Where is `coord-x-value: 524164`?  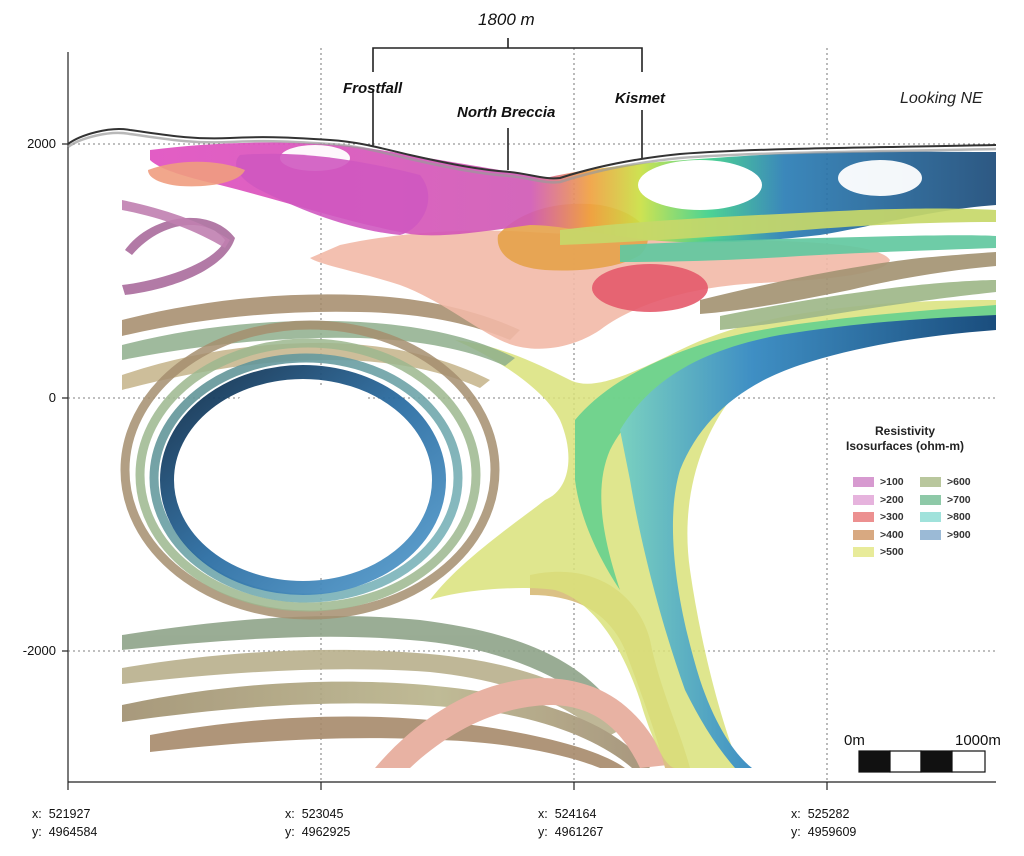
coord-x-value: 524164 is located at coordinates (575, 814).